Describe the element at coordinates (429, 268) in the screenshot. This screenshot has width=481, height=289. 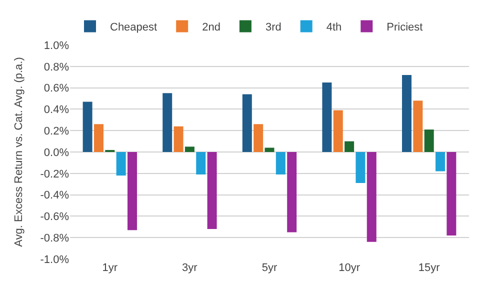
I see `x-tick-label: 15yr` at that location.